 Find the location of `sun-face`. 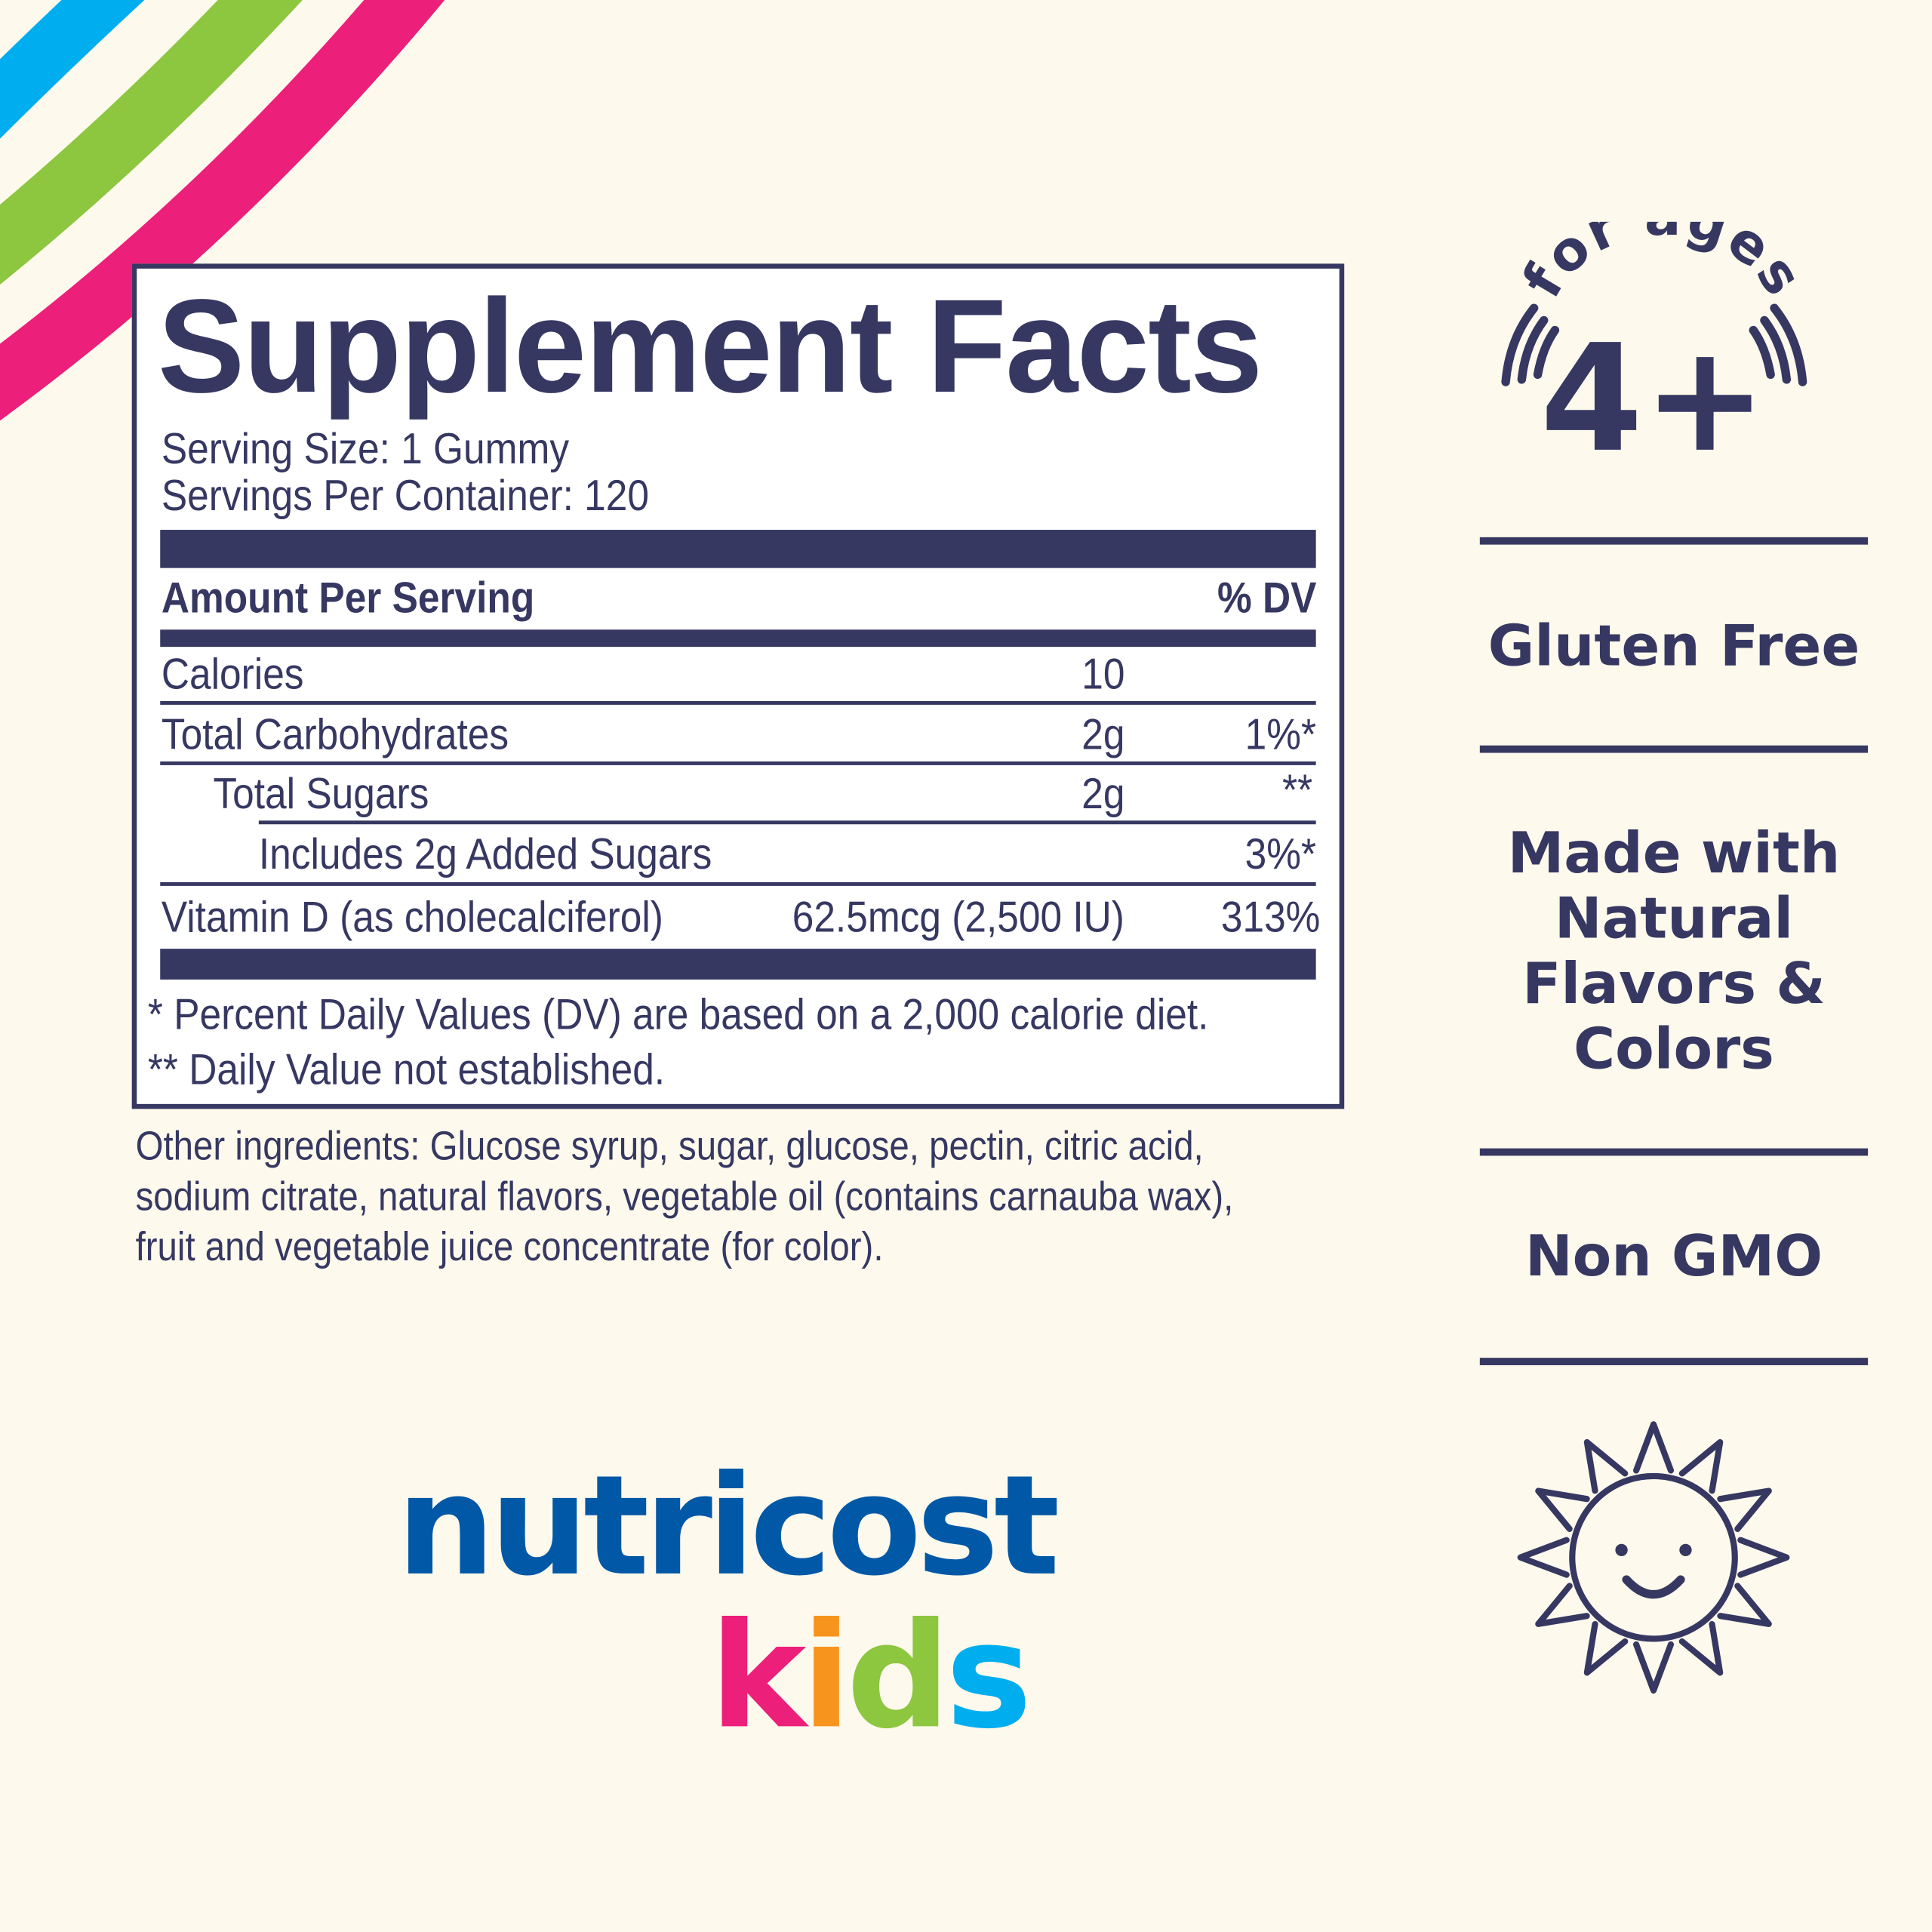

sun-face is located at coordinates (1653, 1557).